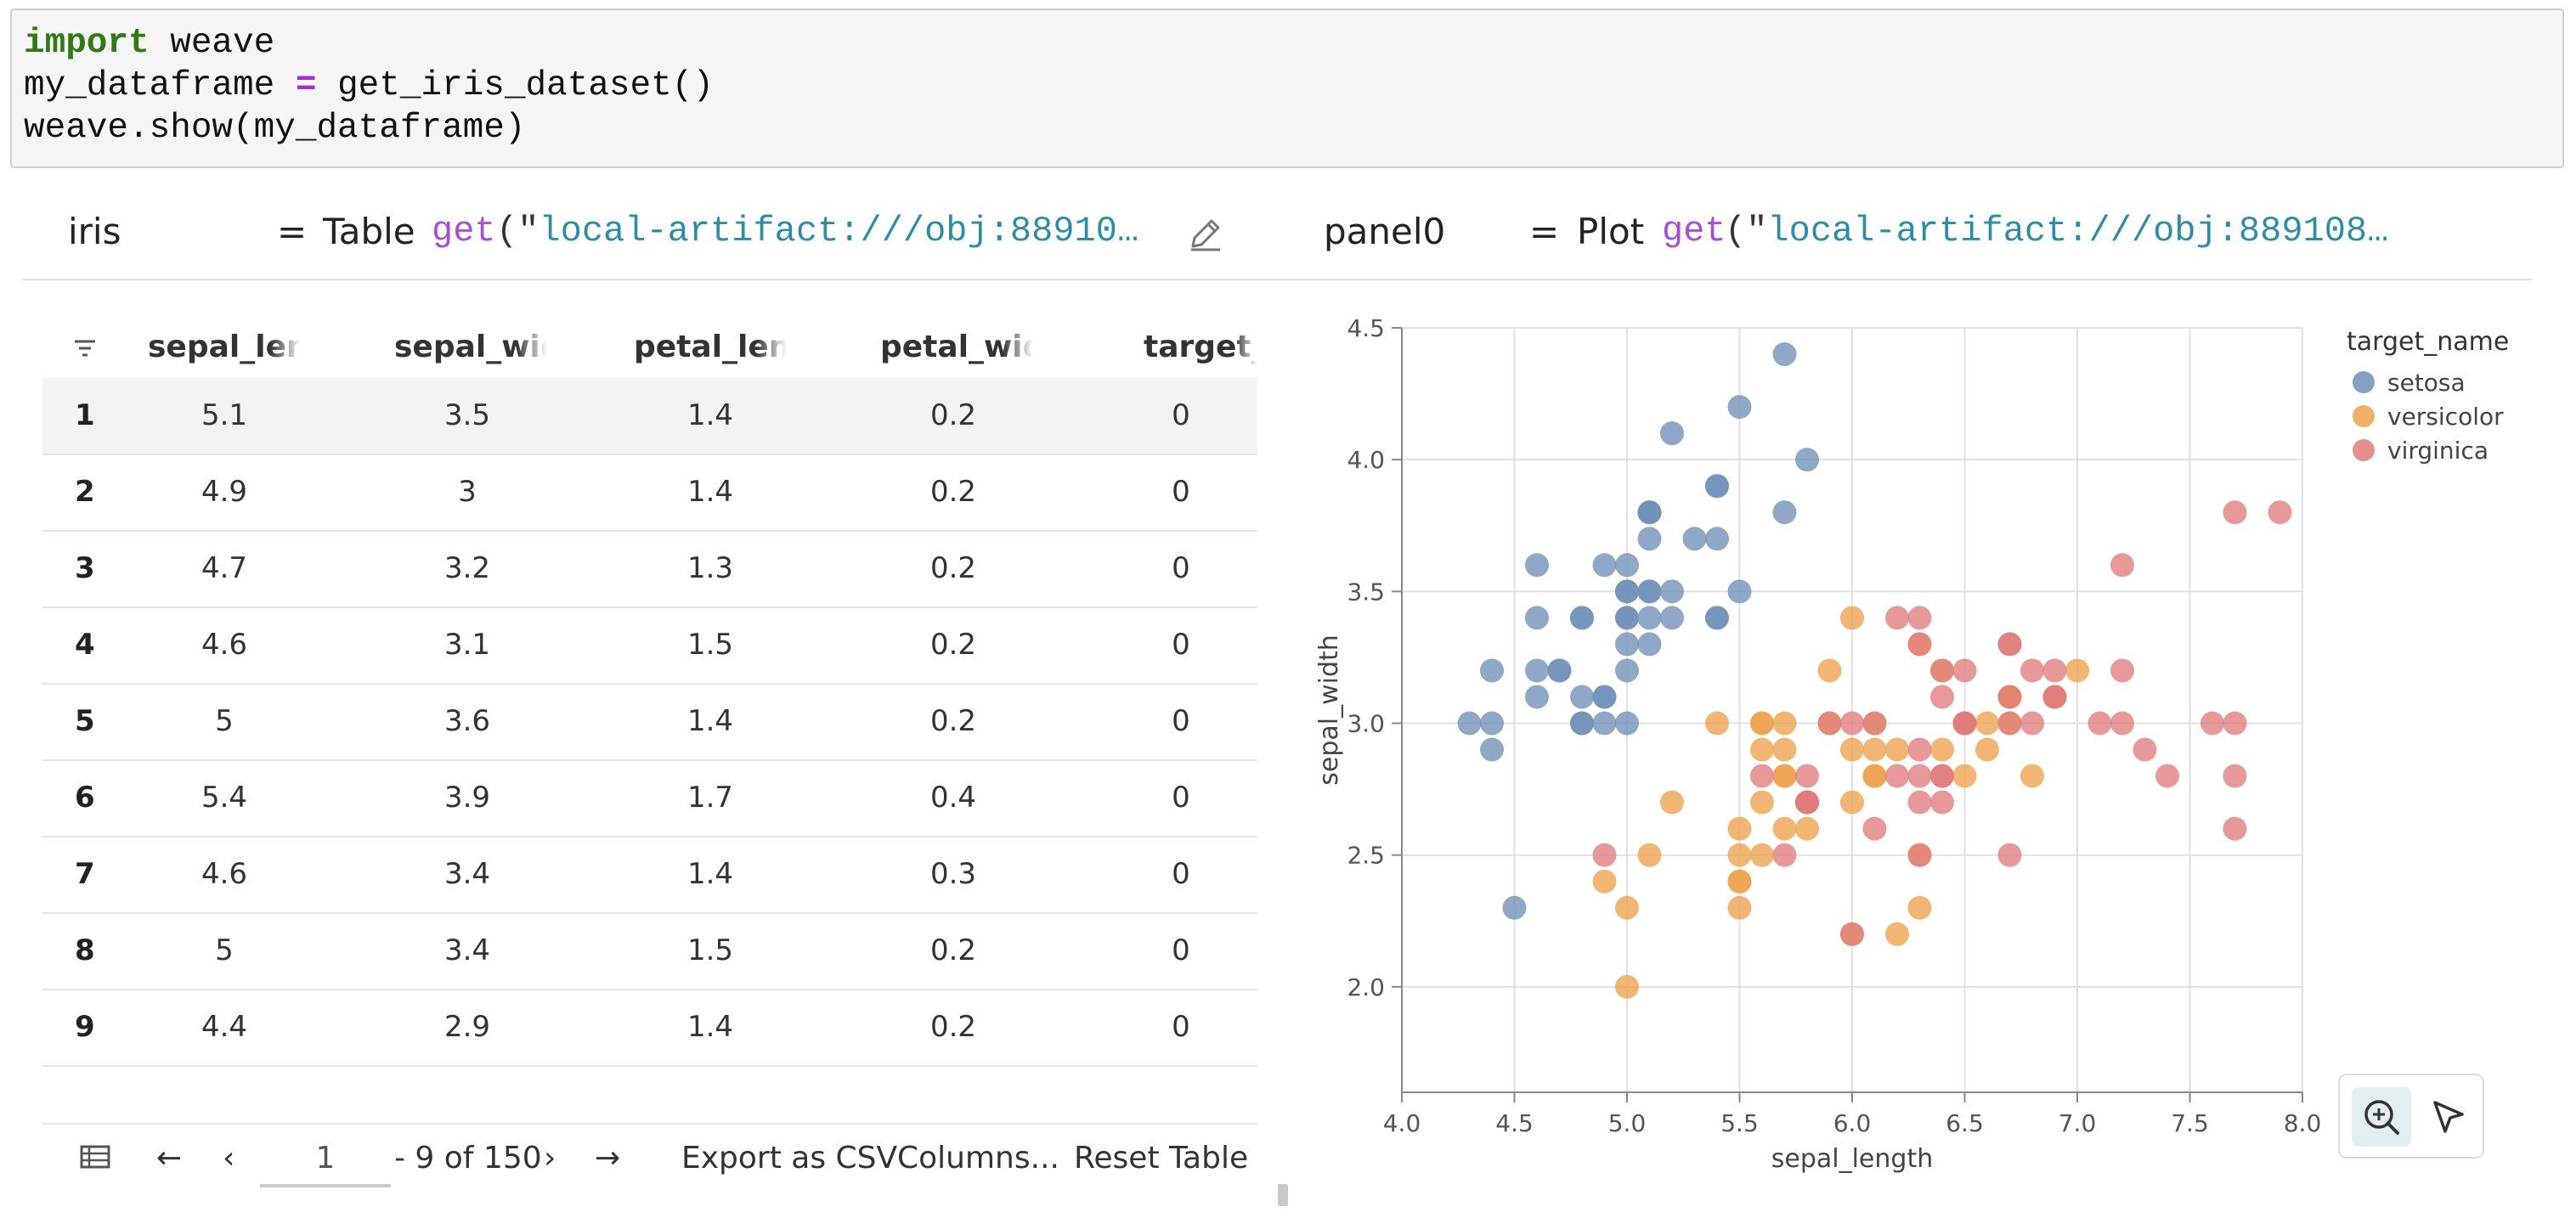 The width and height of the screenshot is (2576, 1218). I want to click on code-text: weave, so click(212, 43).